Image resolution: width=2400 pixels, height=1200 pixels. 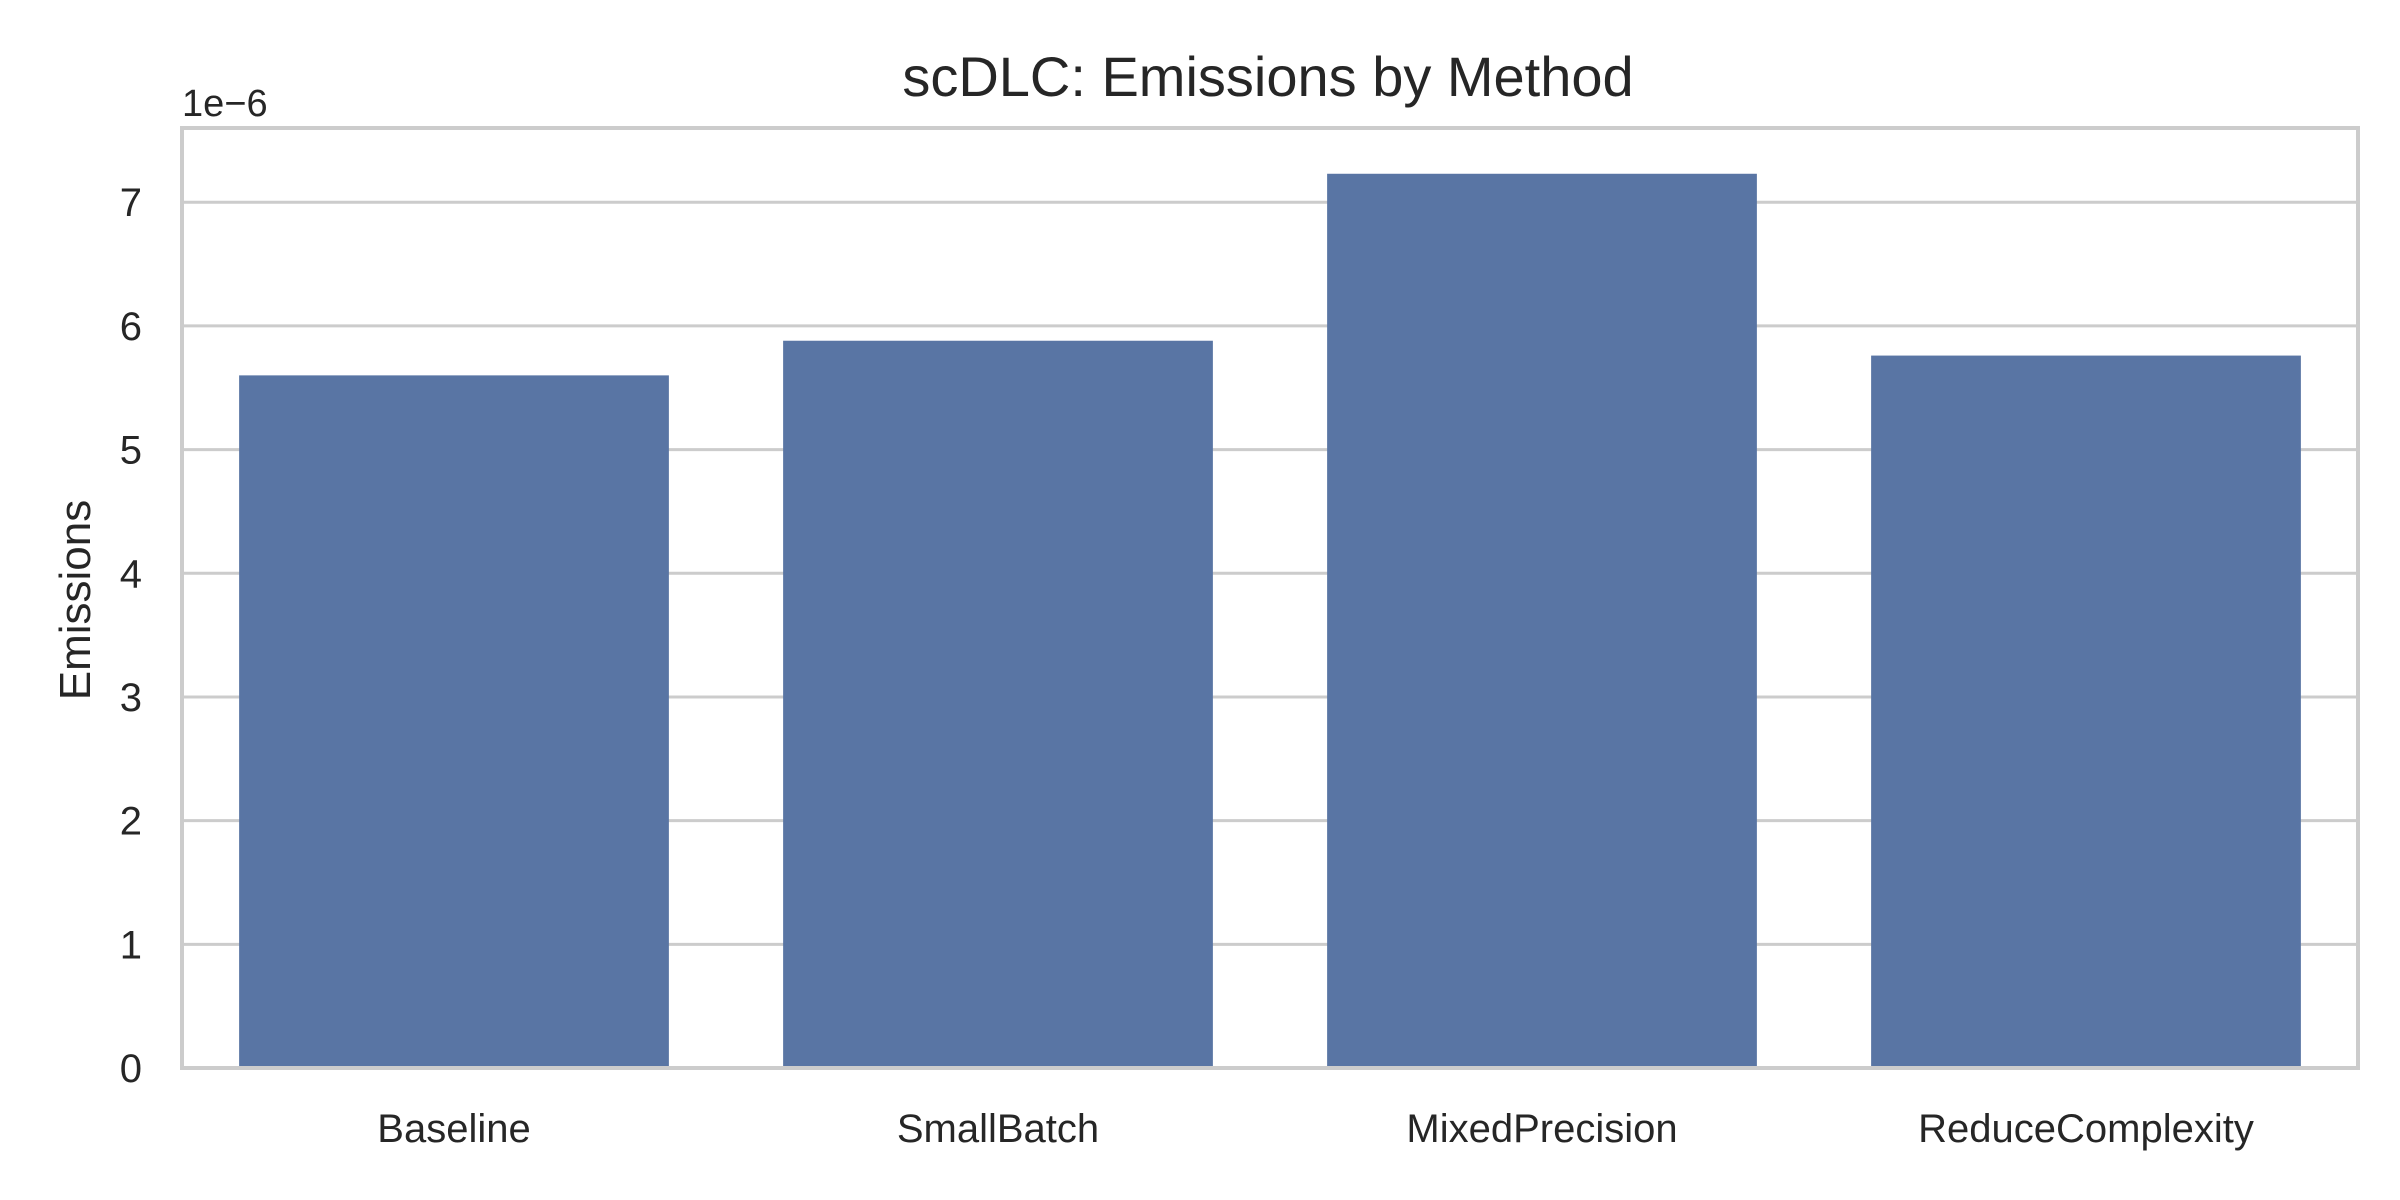 I want to click on bar-smallbatch, so click(x=998, y=704).